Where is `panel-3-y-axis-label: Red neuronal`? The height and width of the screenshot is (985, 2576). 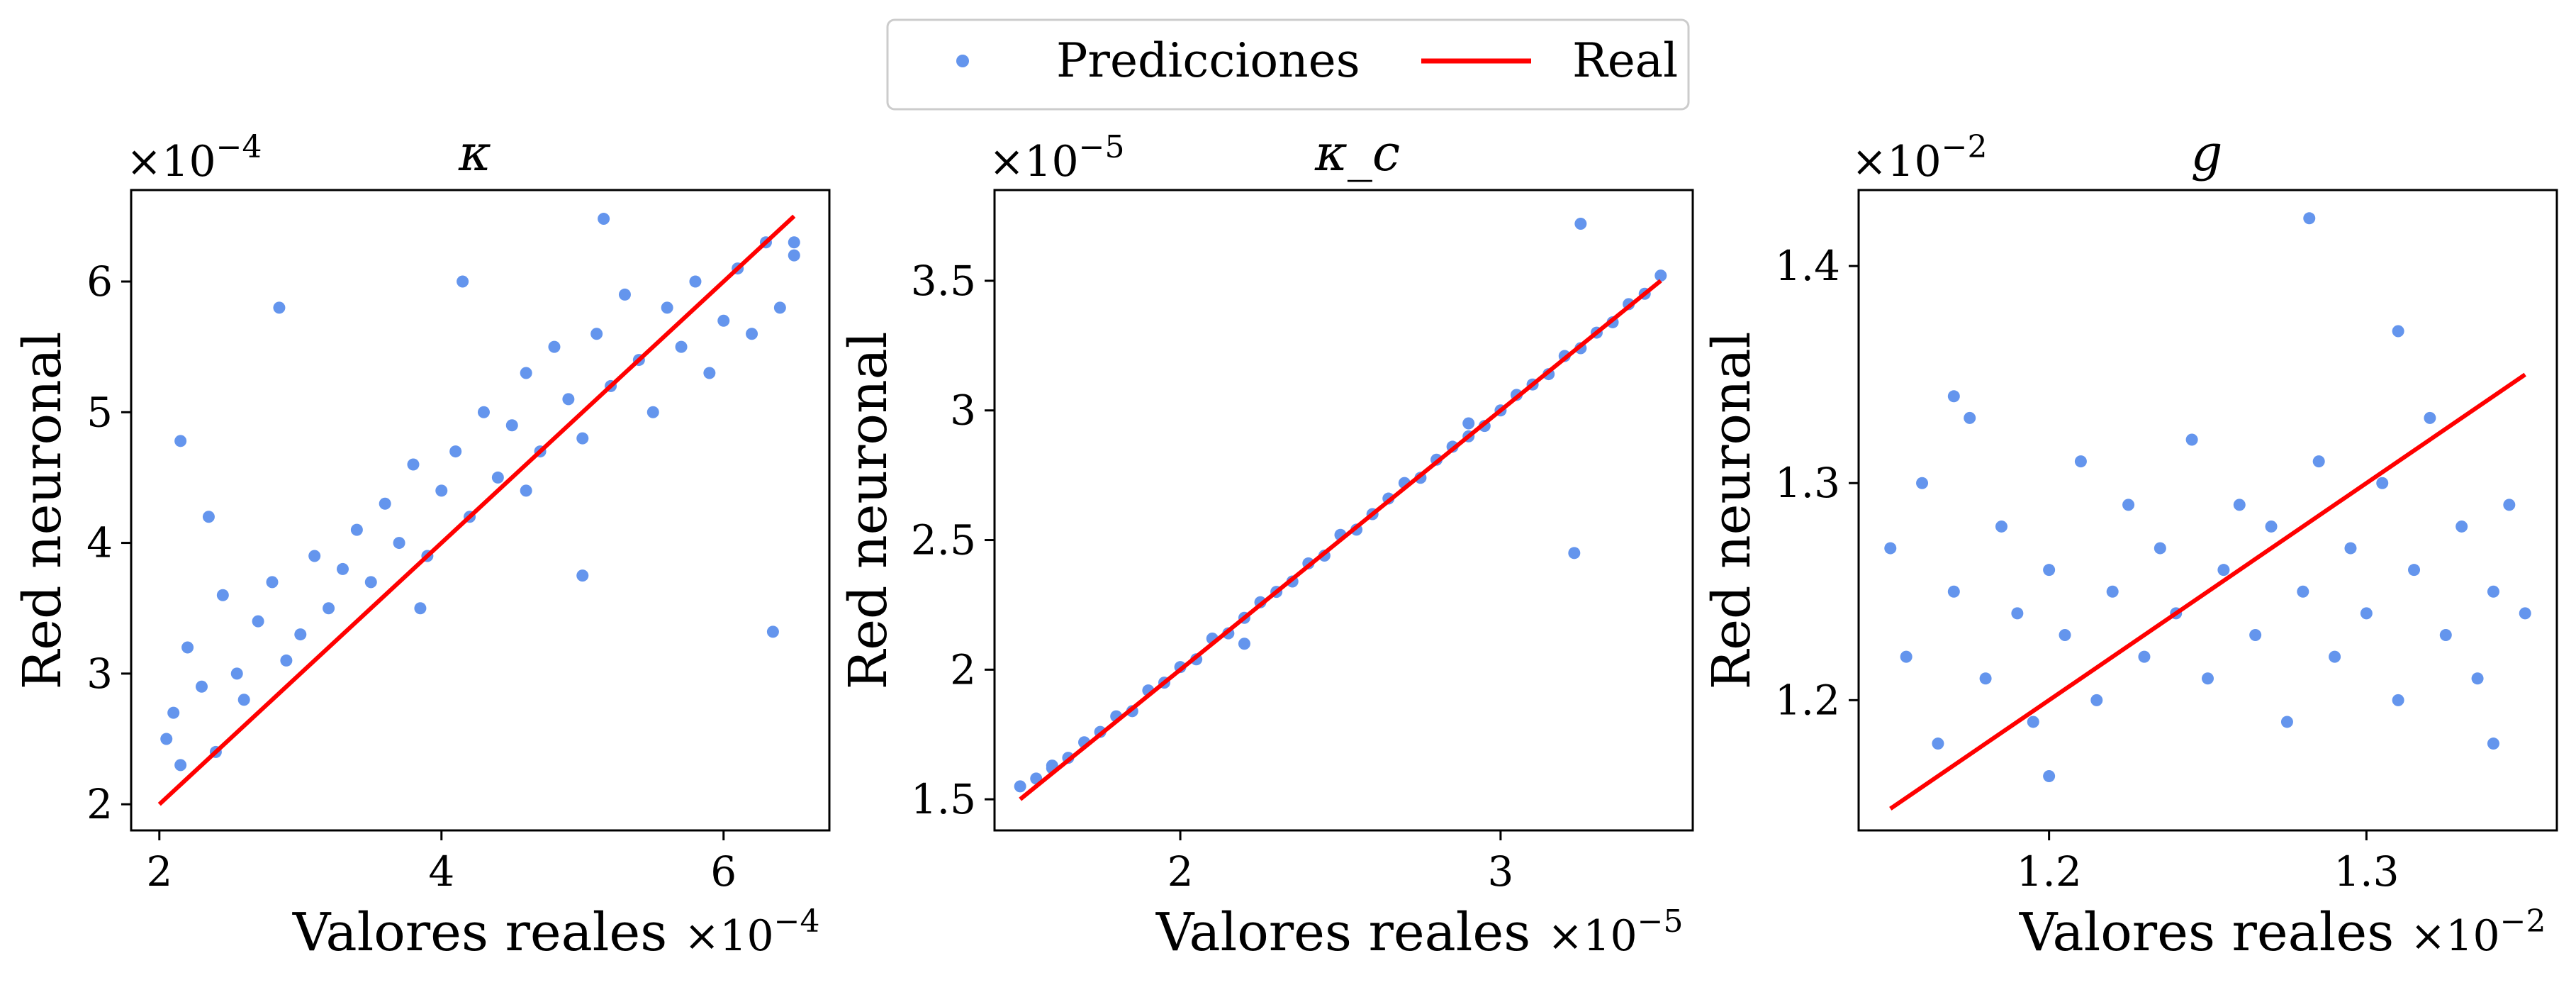
panel-3-y-axis-label: Red neuronal is located at coordinates (1731, 511).